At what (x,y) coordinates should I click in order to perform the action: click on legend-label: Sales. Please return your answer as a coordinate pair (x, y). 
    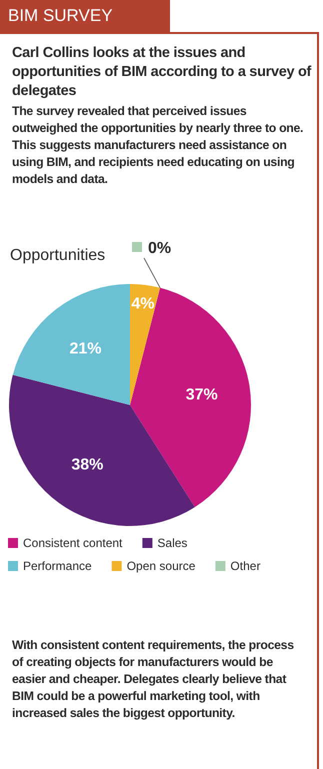
    Looking at the image, I should click on (172, 543).